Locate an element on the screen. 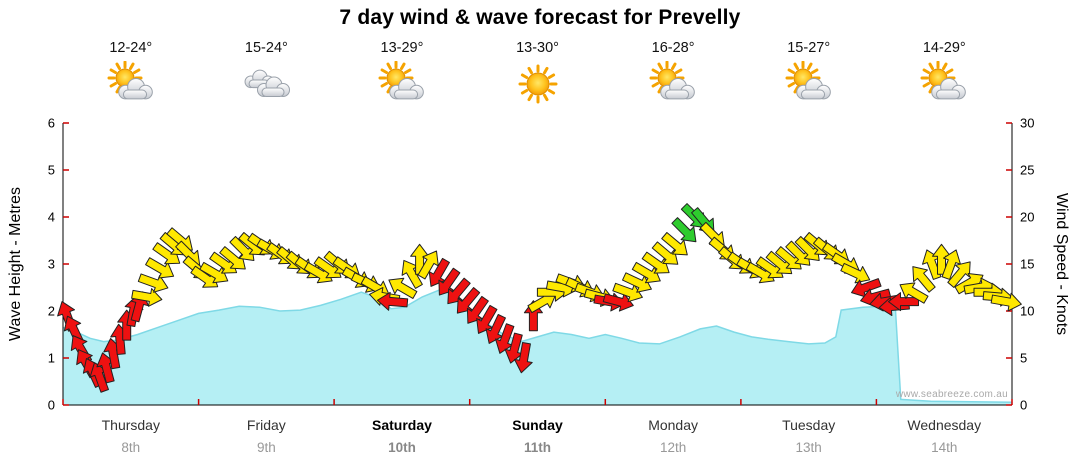 The height and width of the screenshot is (475, 1080). left-axis-label: Wave Height - Metres is located at coordinates (15, 264).